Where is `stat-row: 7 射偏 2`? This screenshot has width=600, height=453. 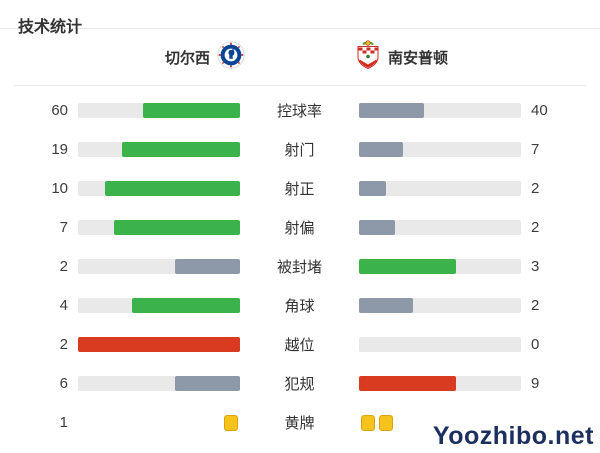 stat-row: 7 射偏 2 is located at coordinates (300, 227).